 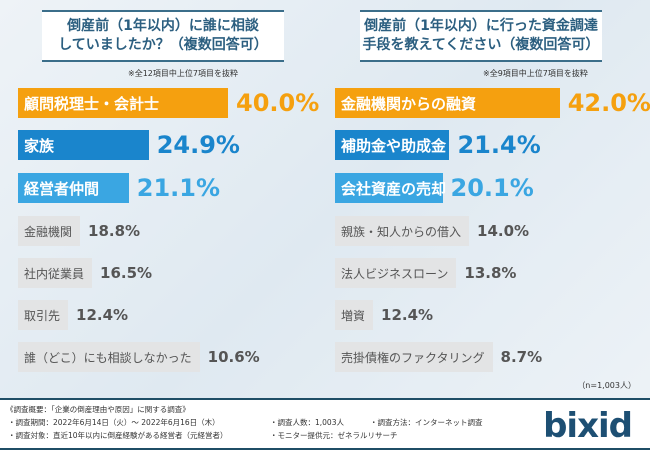 I want to click on survey-provider: ・モニター提供元：ゼネラルリサーチ, so click(x=334, y=435).